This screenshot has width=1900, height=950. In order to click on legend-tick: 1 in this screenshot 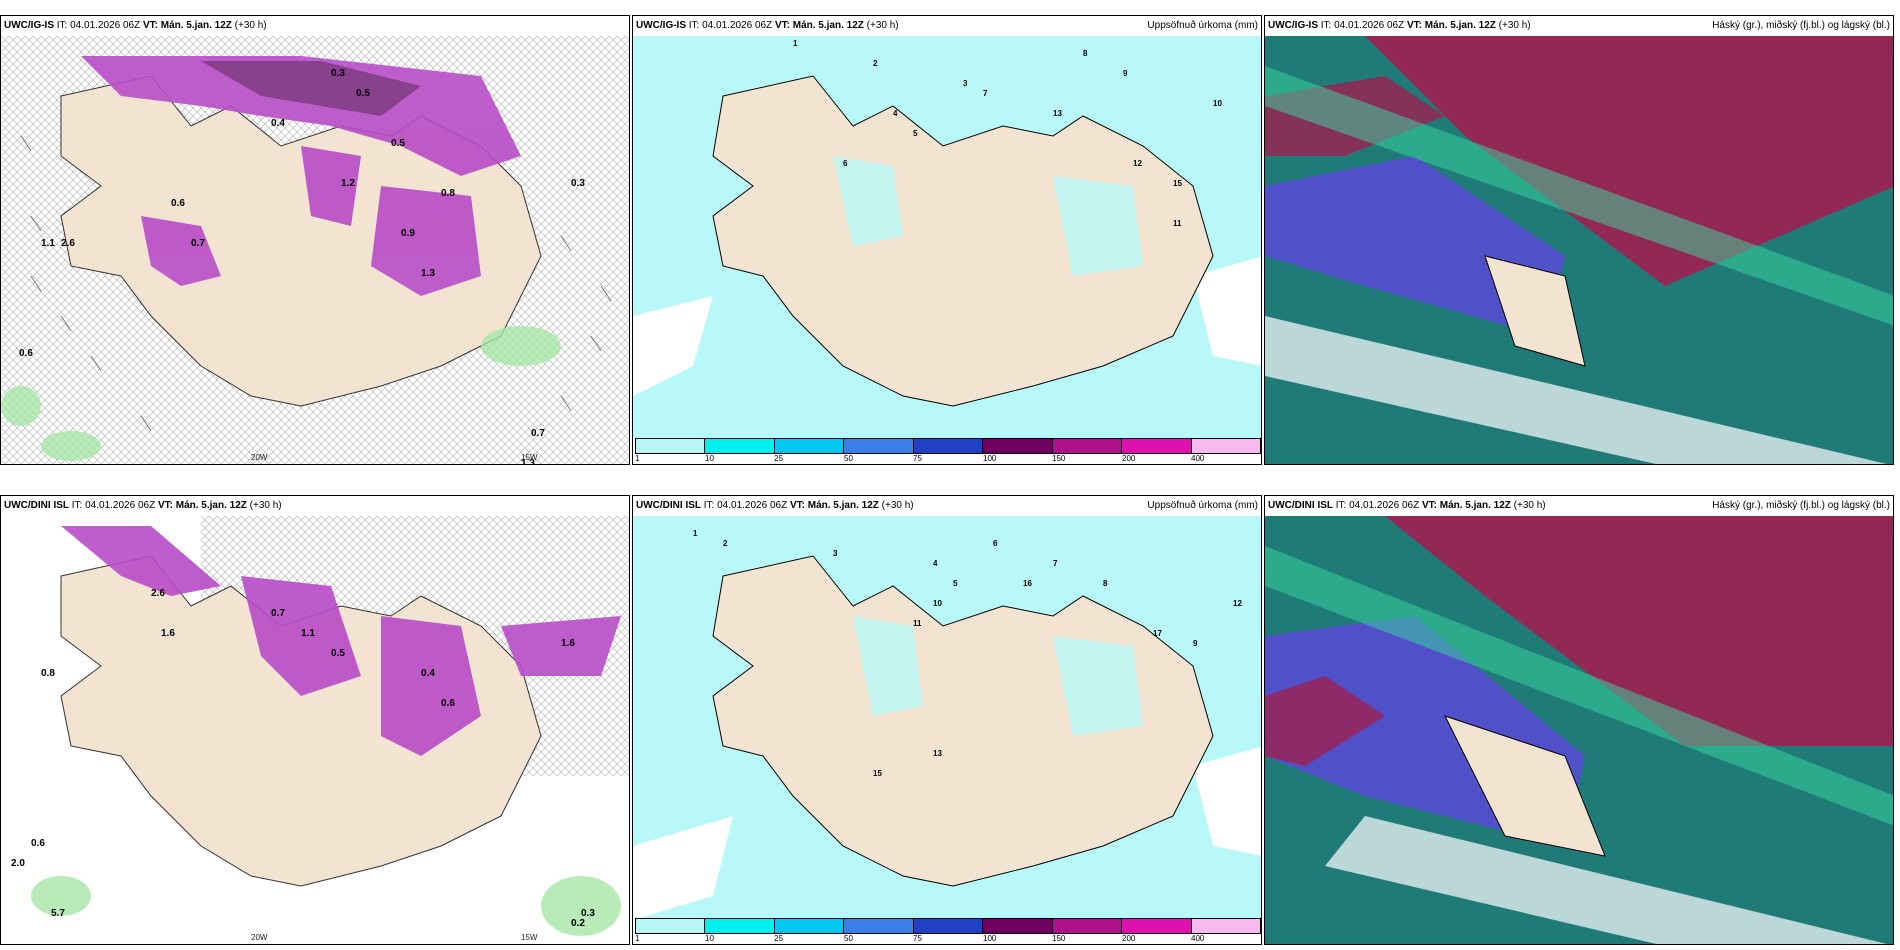, I will do `click(637, 938)`.